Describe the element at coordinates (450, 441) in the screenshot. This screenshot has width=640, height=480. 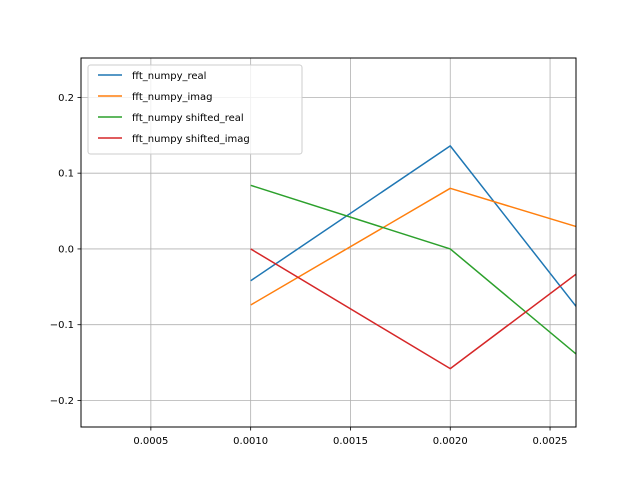
I see `x-tick-label: 0.0020` at that location.